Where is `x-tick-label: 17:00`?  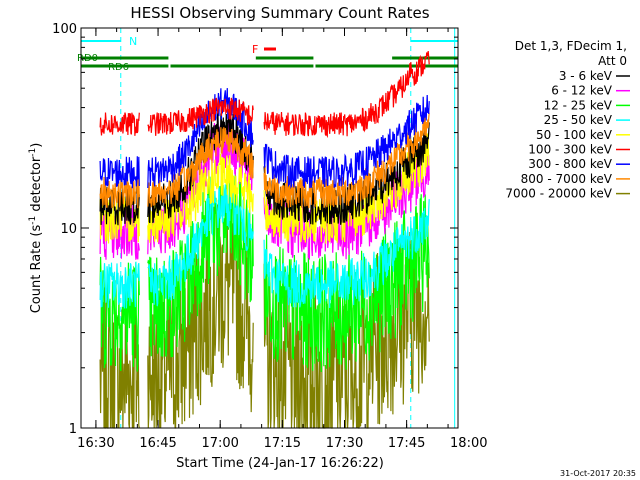 x-tick-label: 17:00 is located at coordinates (219, 443).